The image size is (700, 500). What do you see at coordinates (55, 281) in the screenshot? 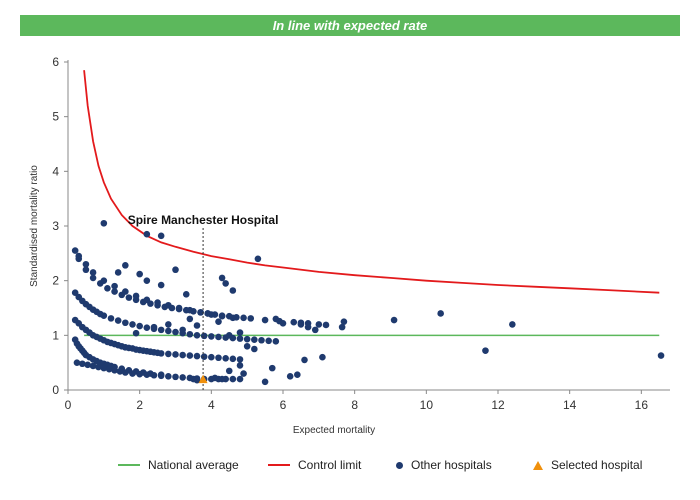
I see `y-tick-label: 2` at bounding box center [55, 281].